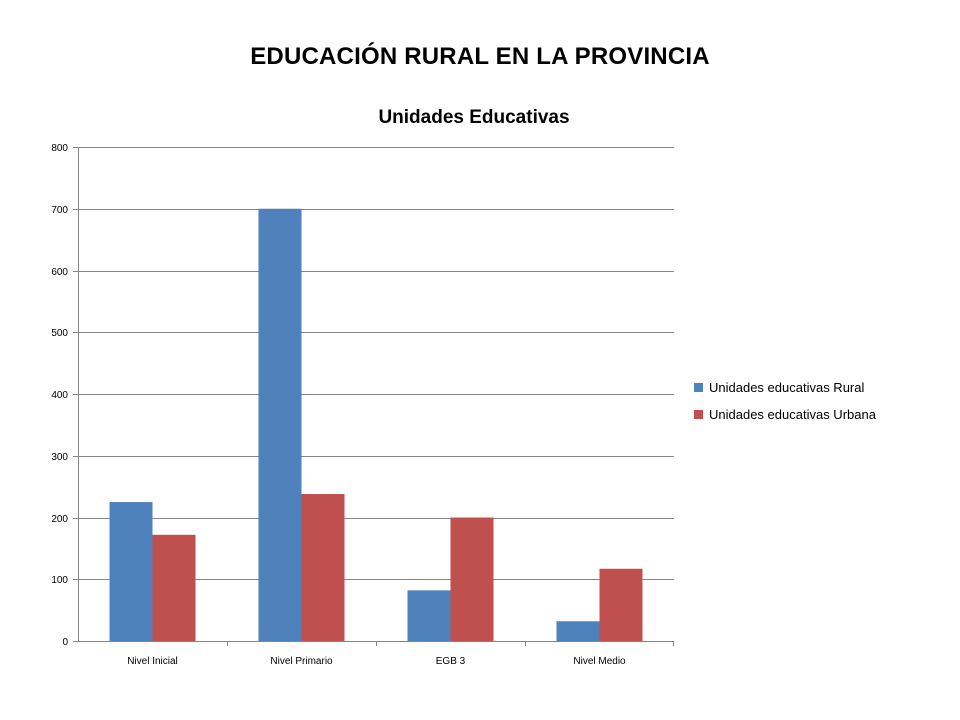 The image size is (960, 720). Describe the element at coordinates (152, 661) in the screenshot. I see `x-tick-label: Nivel Inicial` at that location.